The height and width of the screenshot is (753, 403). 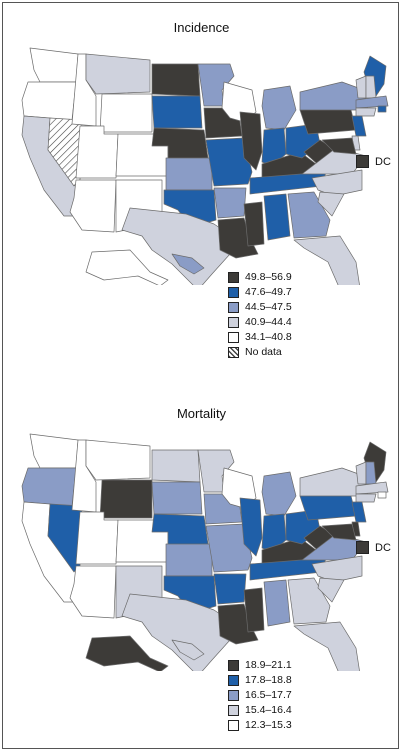 I want to click on legend-label: 18.9–21.1, so click(x=268, y=665).